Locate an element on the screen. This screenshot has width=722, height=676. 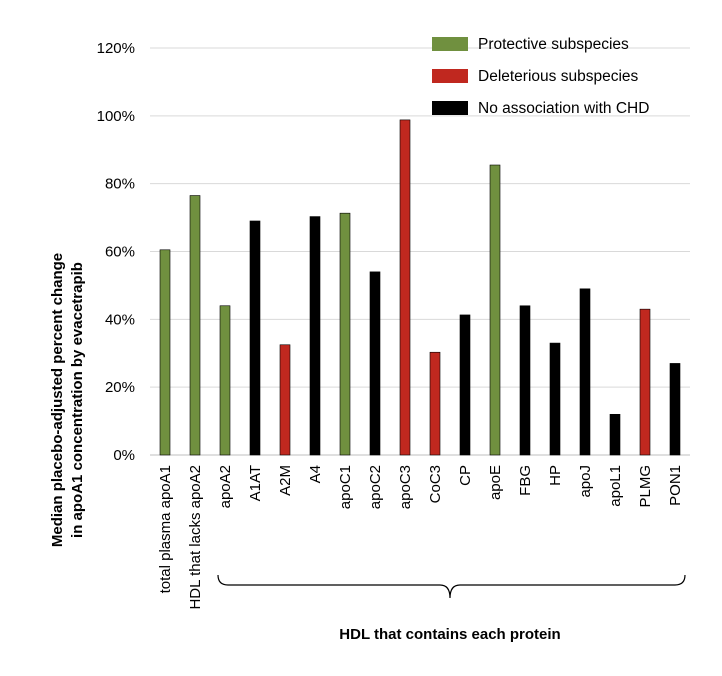
x-tick-label: HP is located at coordinates (555, 475).